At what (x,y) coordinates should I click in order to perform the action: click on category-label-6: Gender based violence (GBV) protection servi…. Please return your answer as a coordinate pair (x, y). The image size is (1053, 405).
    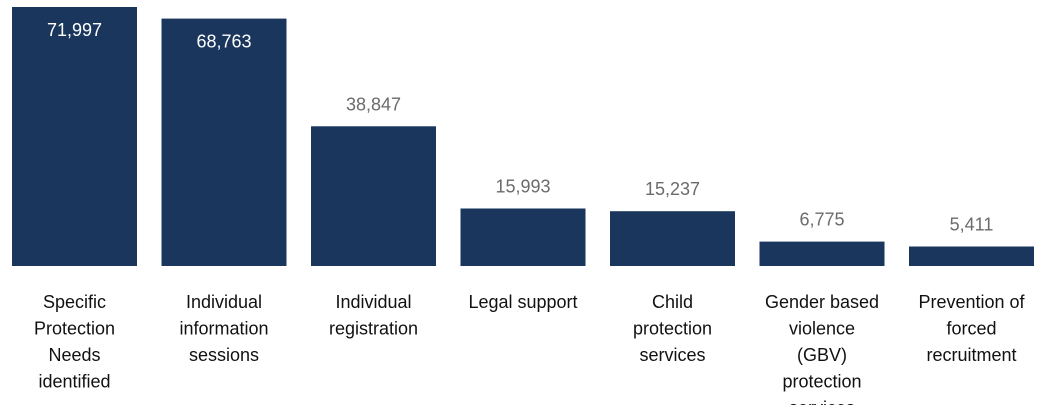
    Looking at the image, I should click on (822, 348).